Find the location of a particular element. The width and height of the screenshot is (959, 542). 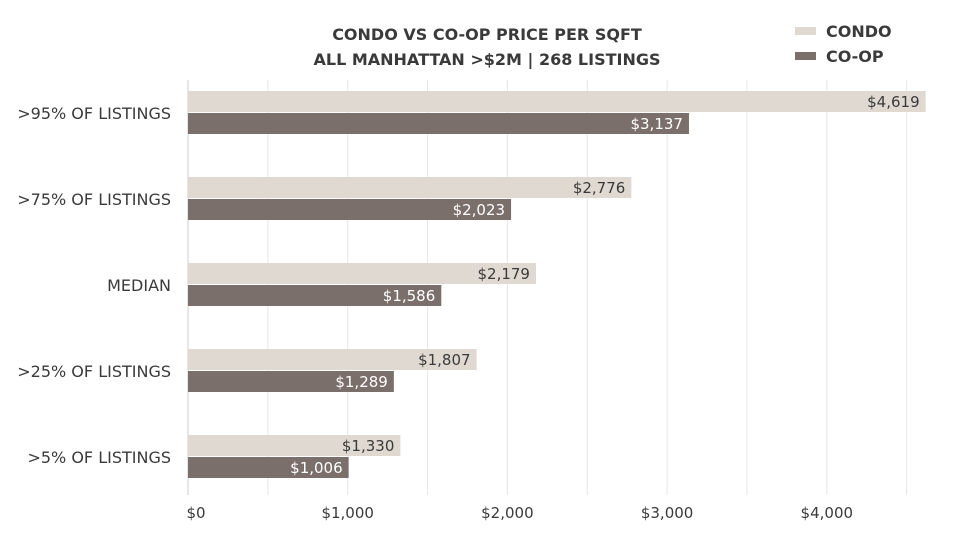

data-label: $2,023 is located at coordinates (479, 210).